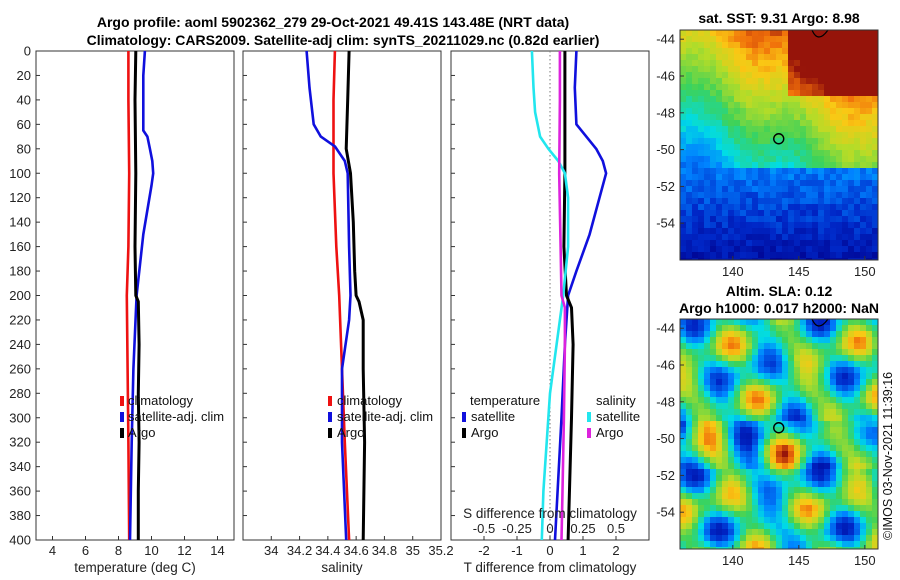 Image resolution: width=900 pixels, height=580 pixels. Describe the element at coordinates (24, 75) in the screenshot. I see `depth-tick-label: 20` at that location.